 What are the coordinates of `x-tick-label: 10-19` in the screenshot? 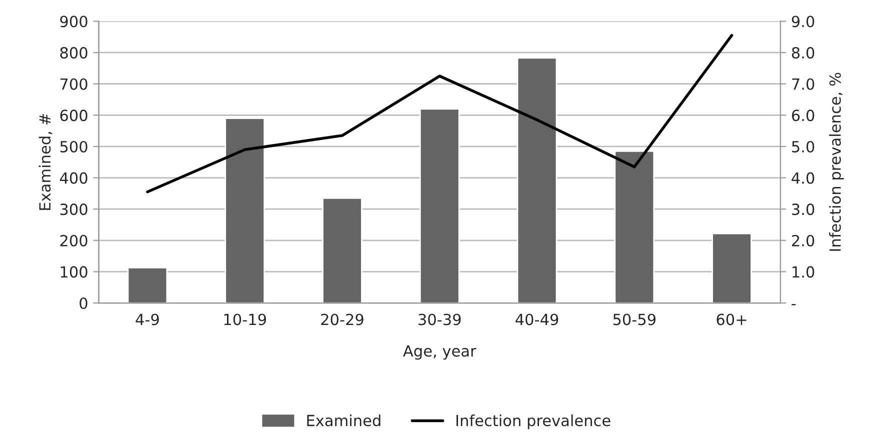 It's located at (245, 320).